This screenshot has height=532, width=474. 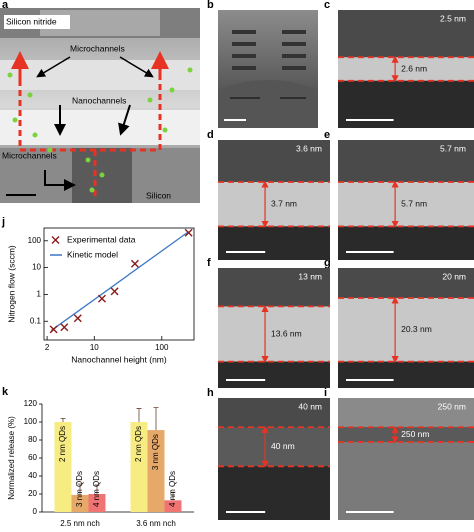 I want to click on tem-panel: 3.6 nm 3.7 nm, so click(x=274, y=200).